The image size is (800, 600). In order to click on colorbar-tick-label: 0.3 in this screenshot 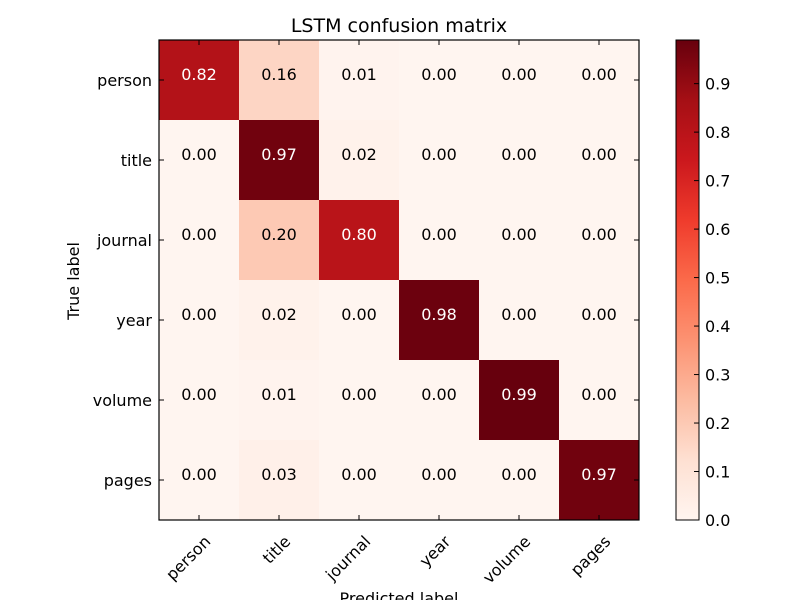, I will do `click(717, 375)`.